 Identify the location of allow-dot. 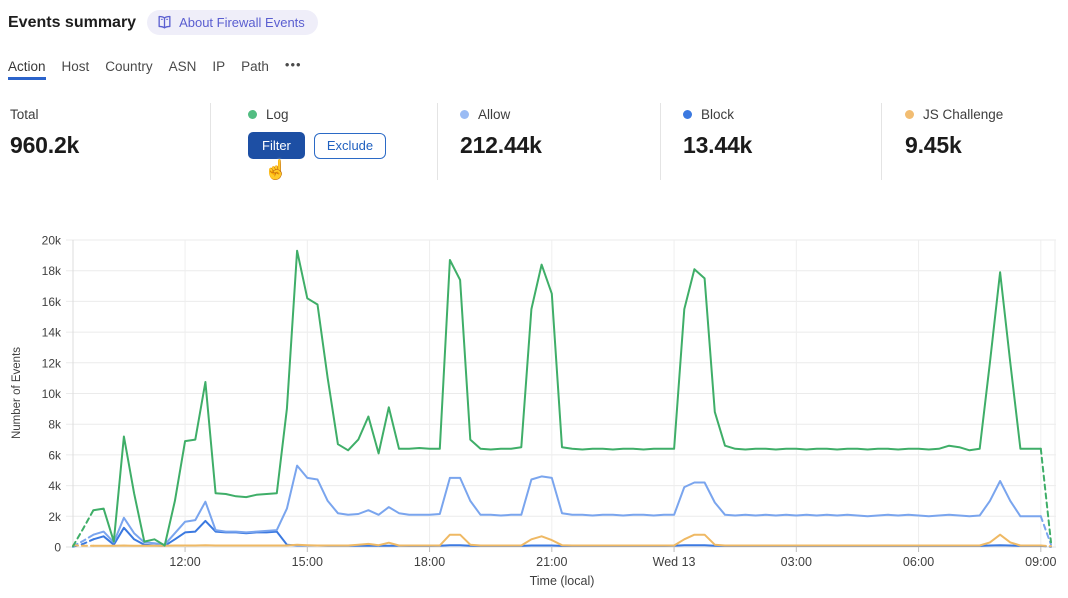
(464, 114).